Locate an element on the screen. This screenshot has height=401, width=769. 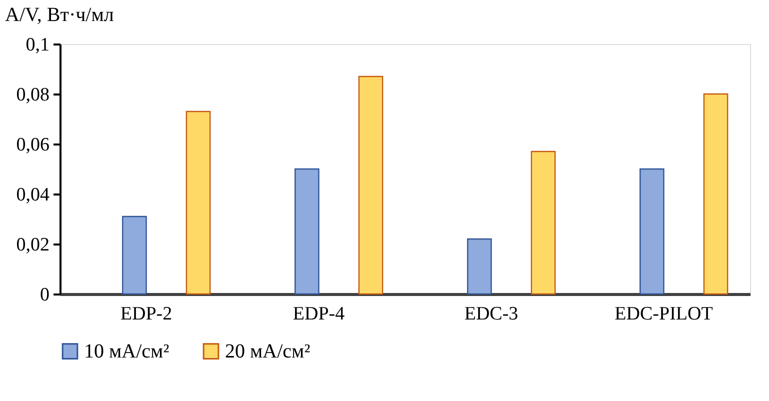
x-tick-label: EDP-2 is located at coordinates (146, 314).